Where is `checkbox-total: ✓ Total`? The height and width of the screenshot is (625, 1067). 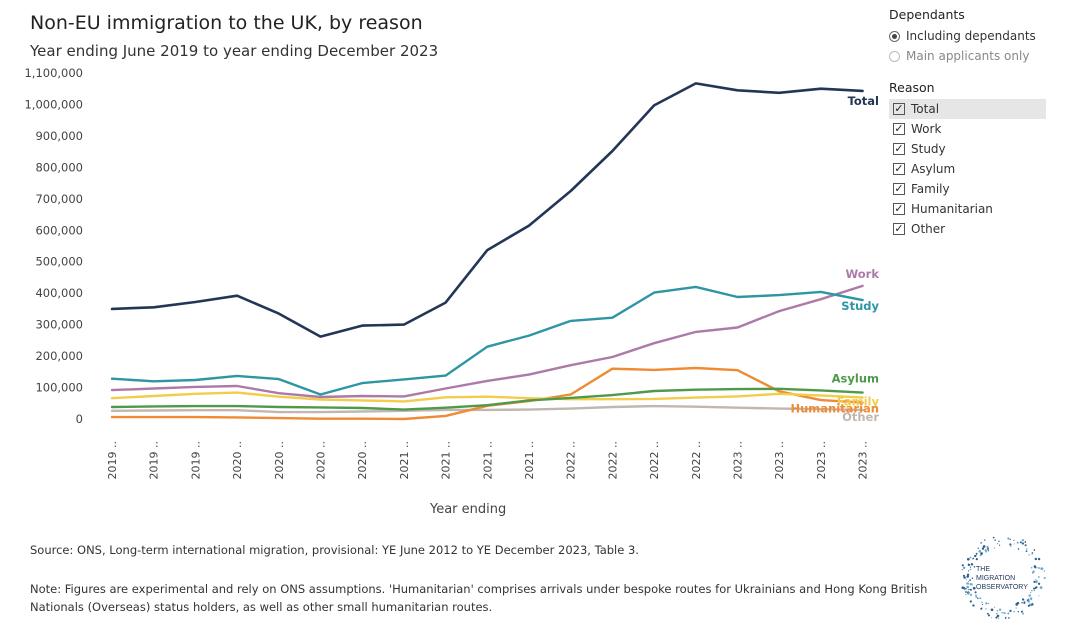 checkbox-total: ✓ Total is located at coordinates (967, 109).